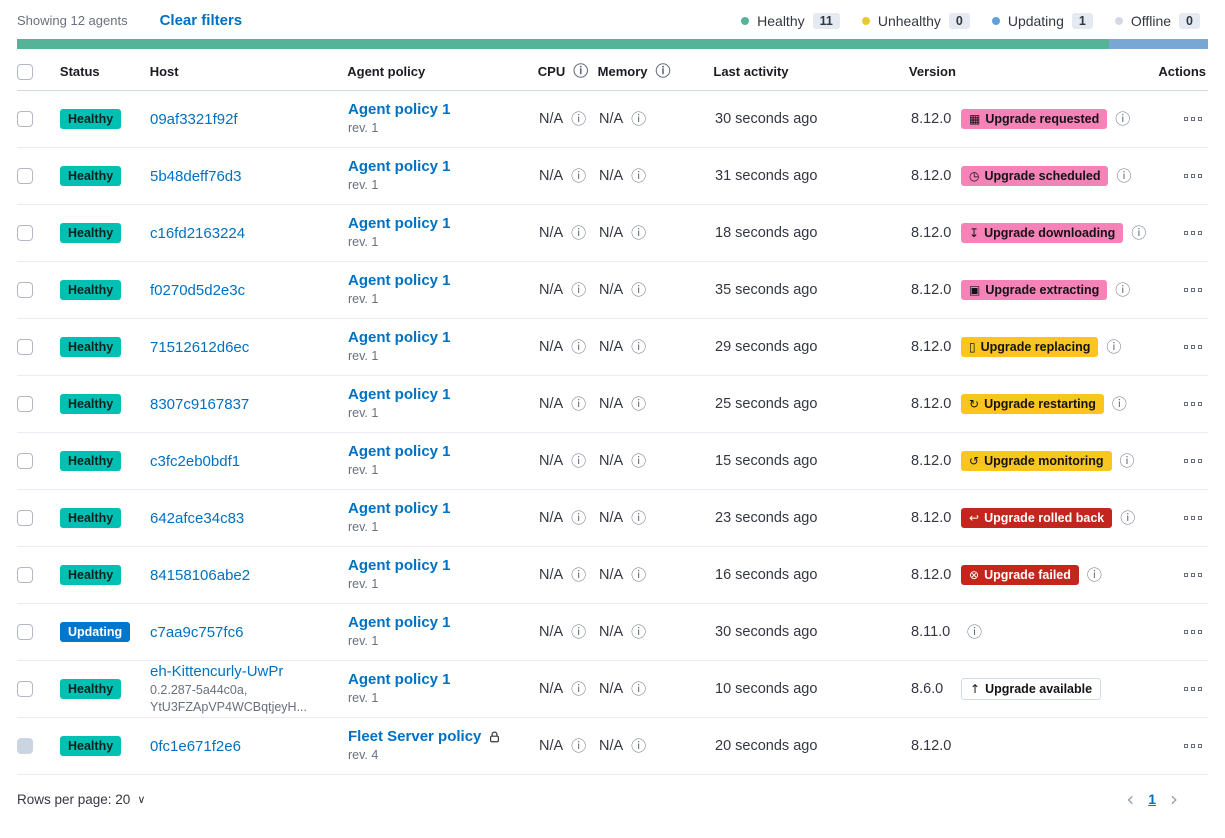 This screenshot has width=1225, height=838. I want to click on host-link: 09af3321f92f, so click(194, 119).